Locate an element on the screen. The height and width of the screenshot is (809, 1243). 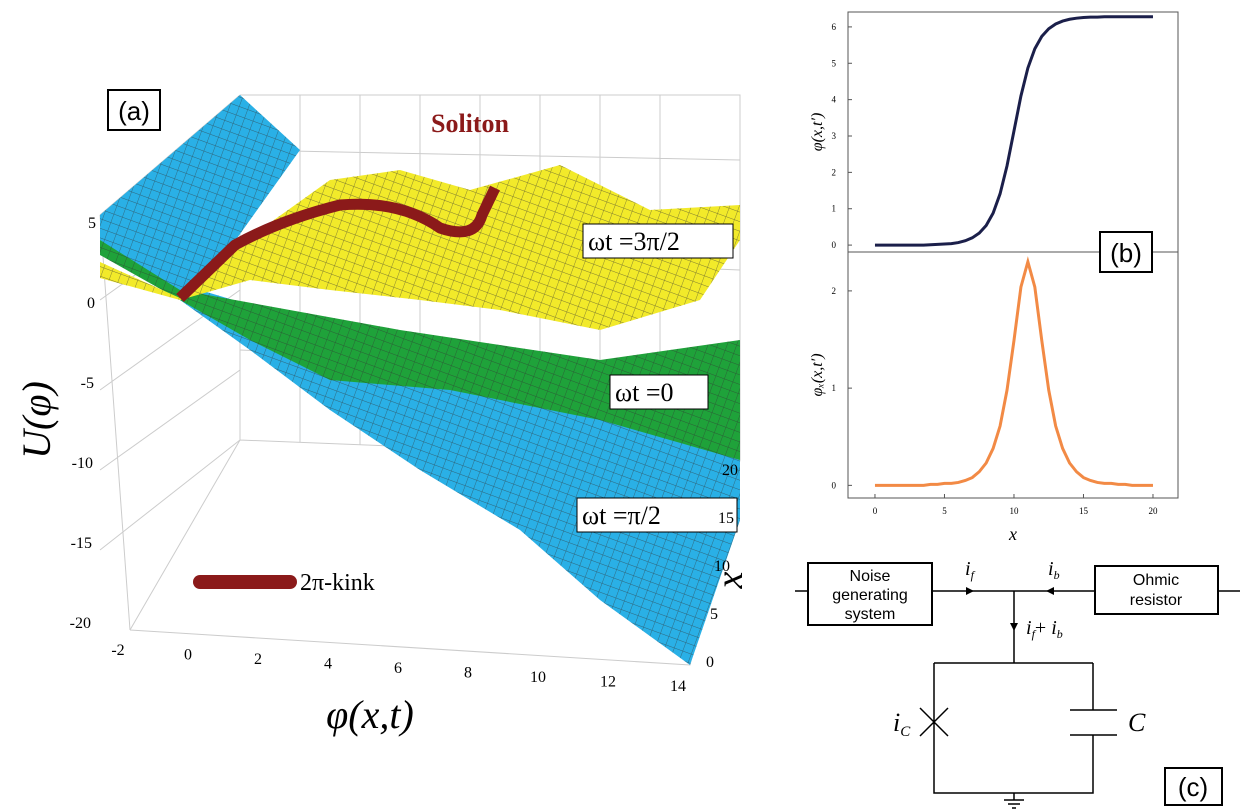
depth-tick-label: 0 is located at coordinates (710, 662).